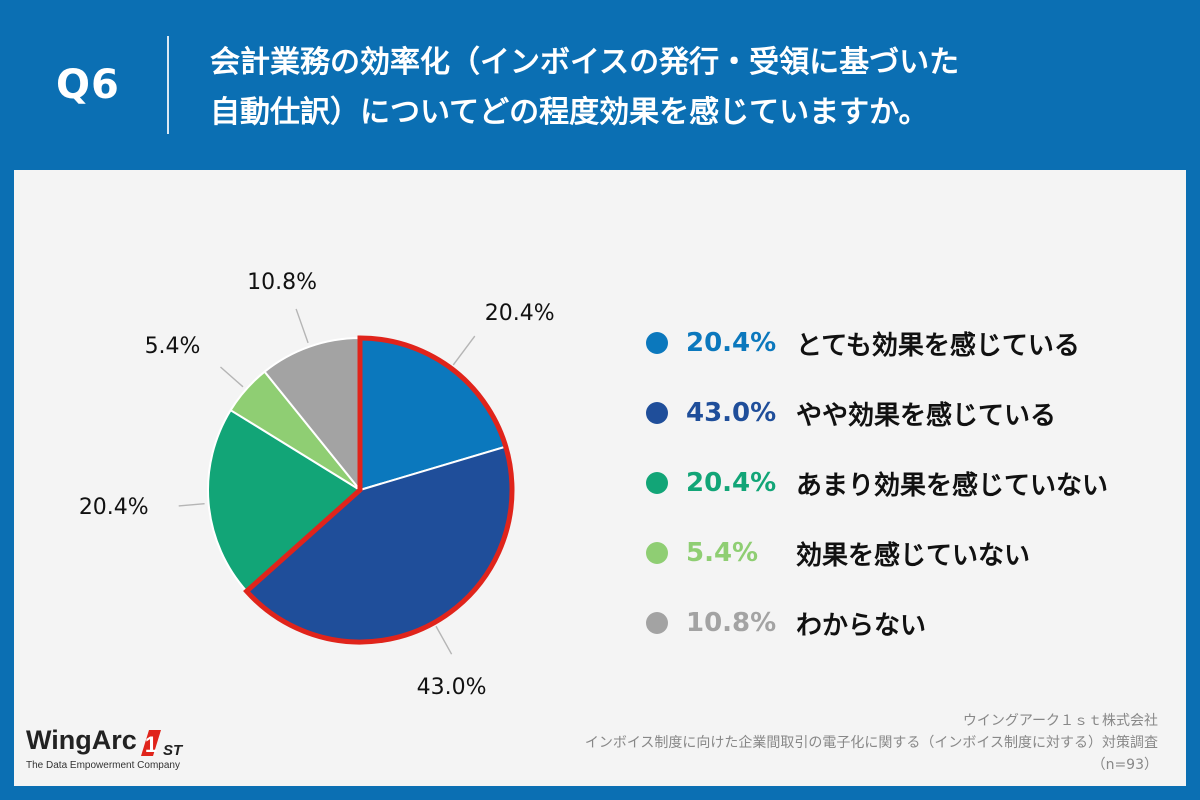 The width and height of the screenshot is (1200, 800). What do you see at coordinates (569, 112) in the screenshot?
I see `question-title-line-2: 自動仕訳）についてどの程度効果を感じていますか。` at bounding box center [569, 112].